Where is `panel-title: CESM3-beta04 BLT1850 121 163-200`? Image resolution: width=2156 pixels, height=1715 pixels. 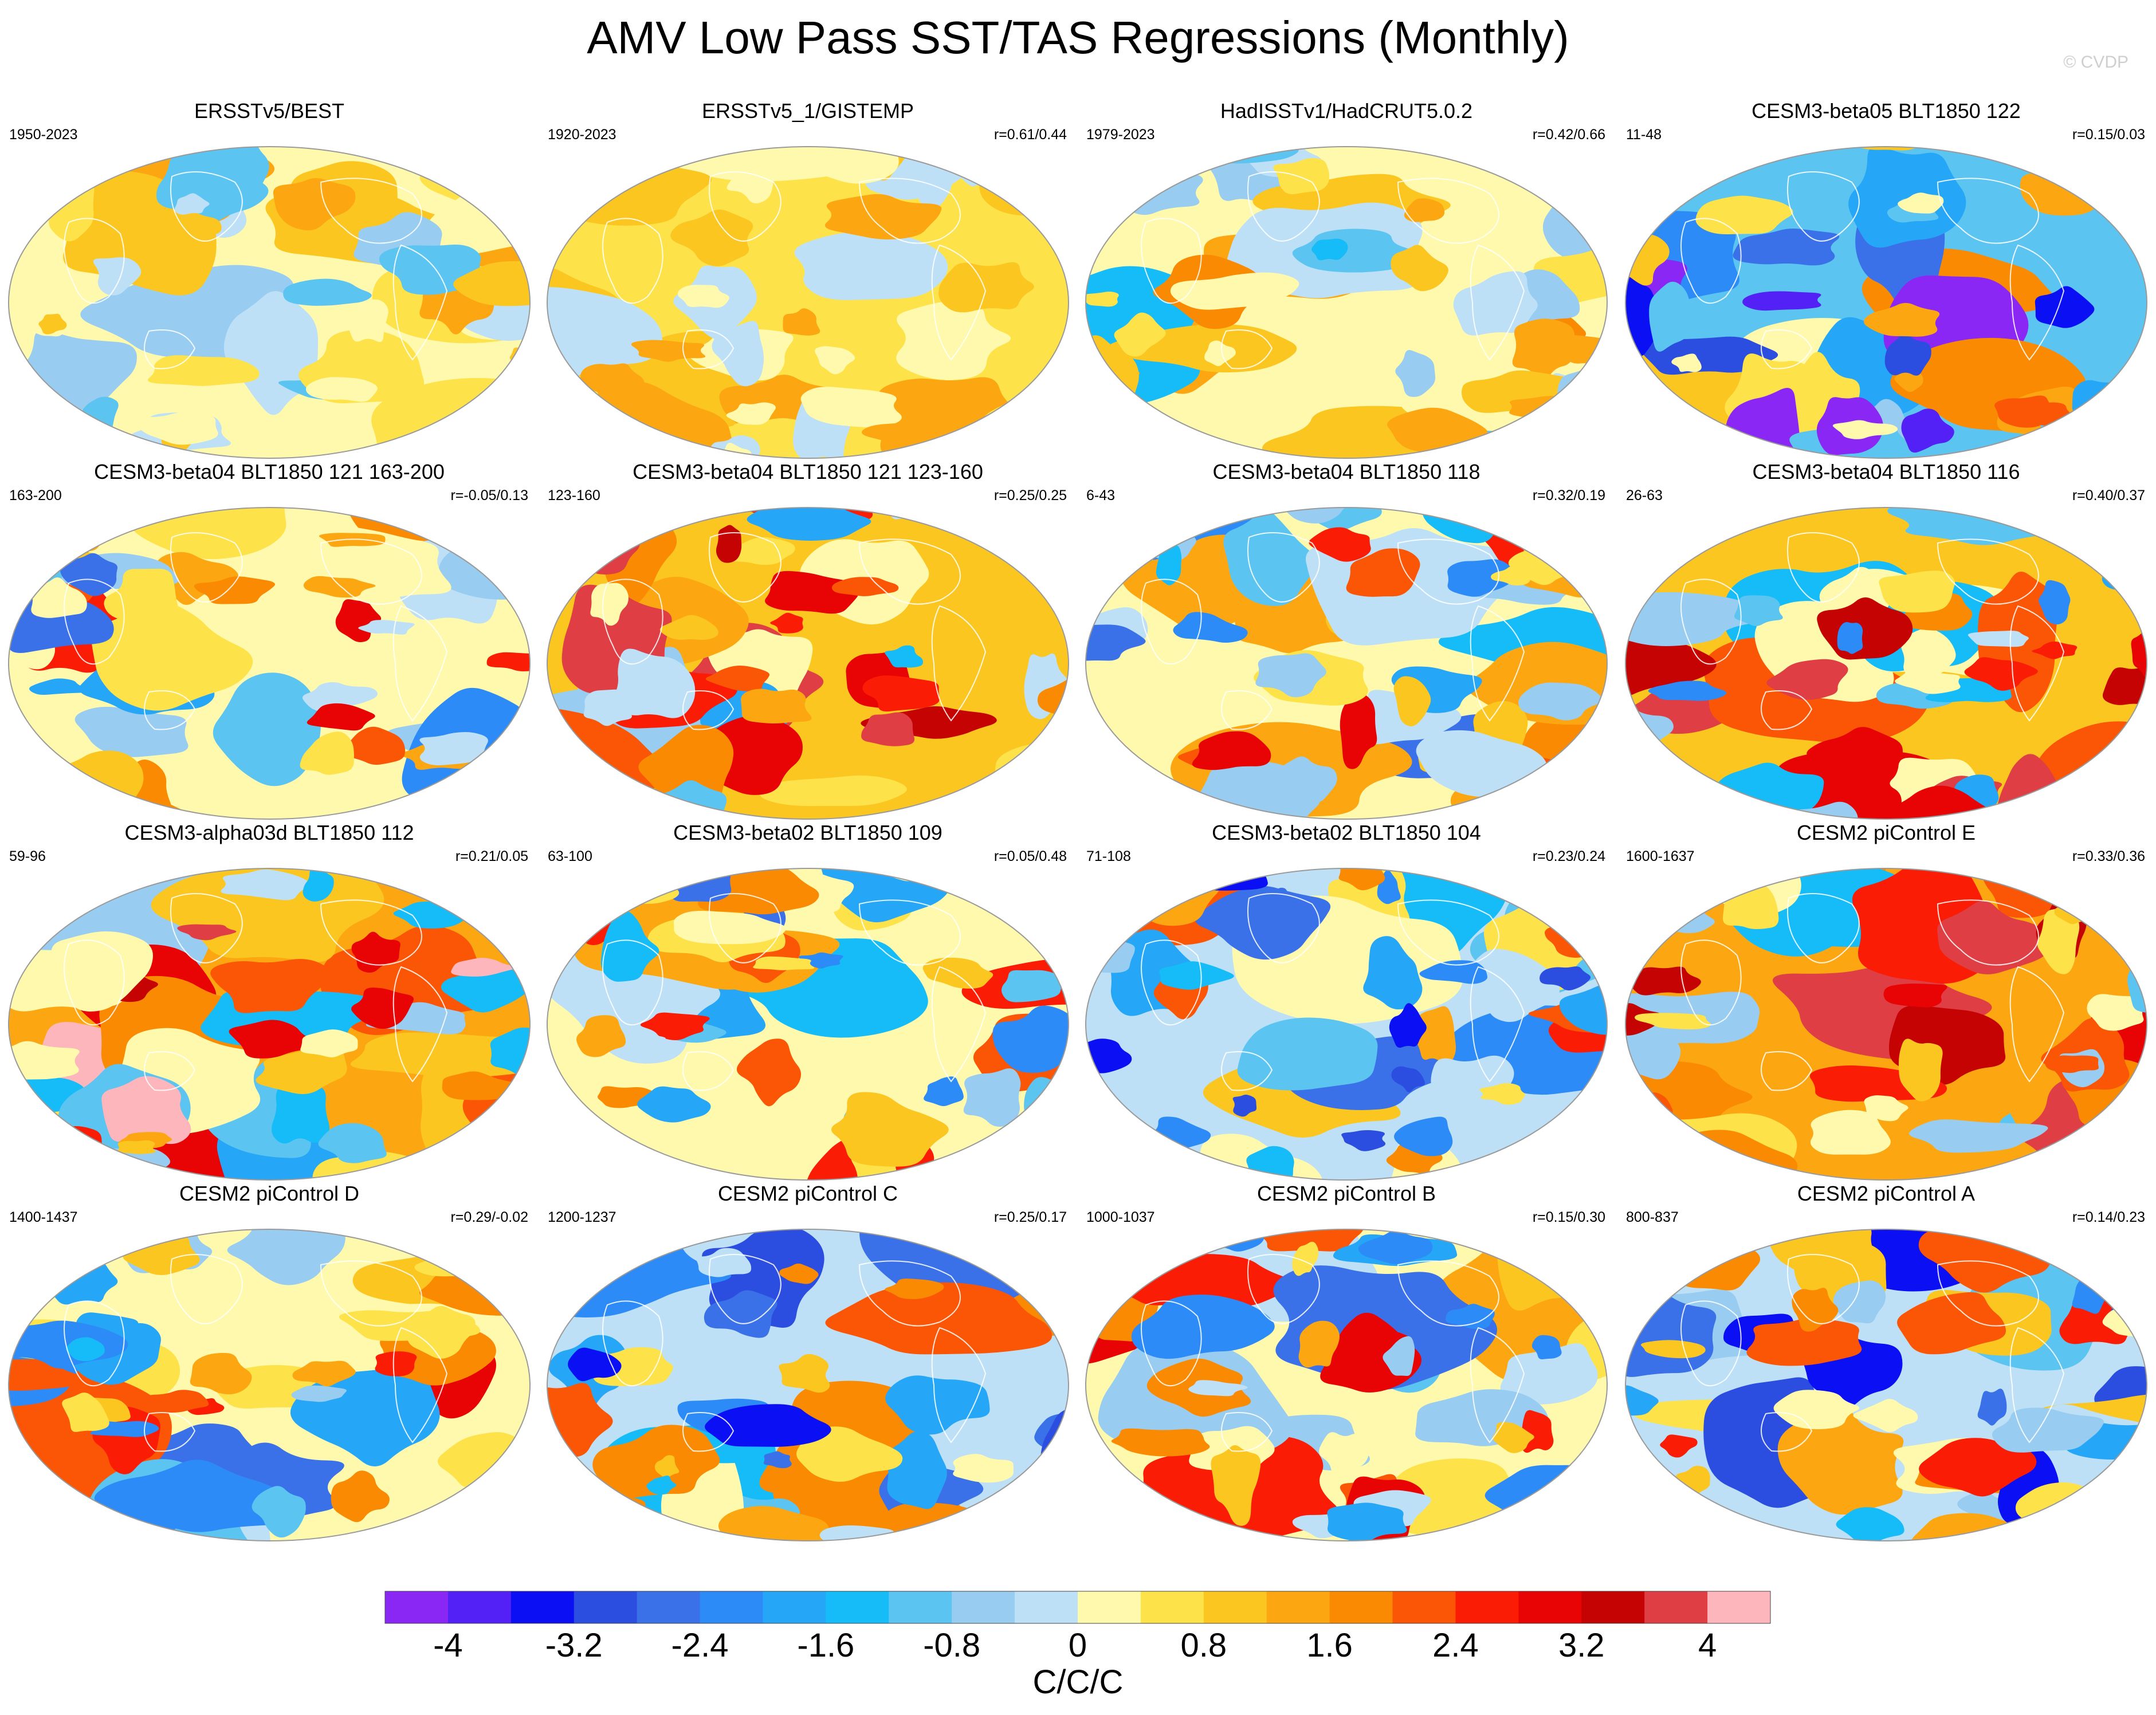 panel-title: CESM3-beta04 BLT1850 121 163-200 is located at coordinates (269, 471).